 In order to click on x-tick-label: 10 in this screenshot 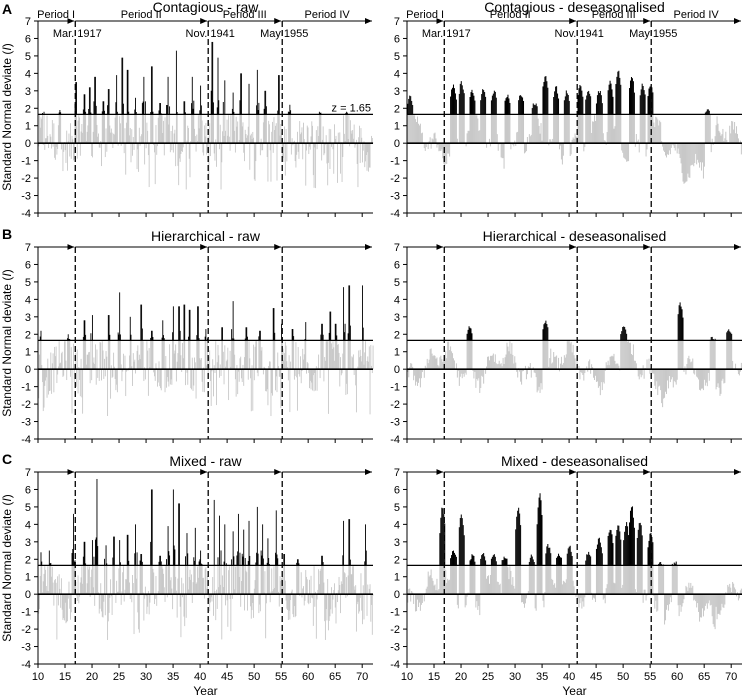, I will do `click(38, 677)`.